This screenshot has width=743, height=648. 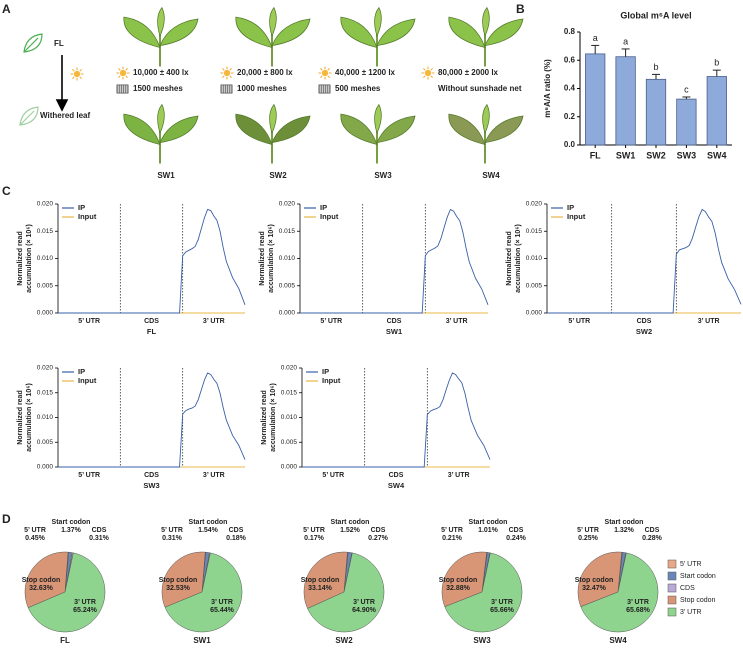 What do you see at coordinates (314, 538) in the screenshot?
I see `slice-value-label: 0.17%` at bounding box center [314, 538].